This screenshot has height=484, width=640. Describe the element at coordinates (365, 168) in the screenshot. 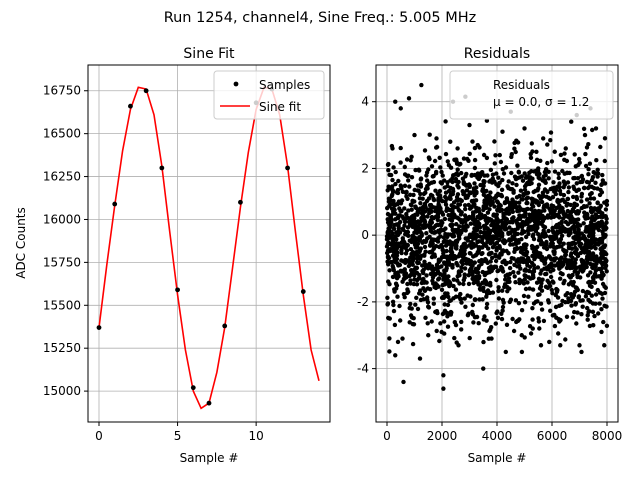

I see `residuals-ytick-label-3: 2` at that location.